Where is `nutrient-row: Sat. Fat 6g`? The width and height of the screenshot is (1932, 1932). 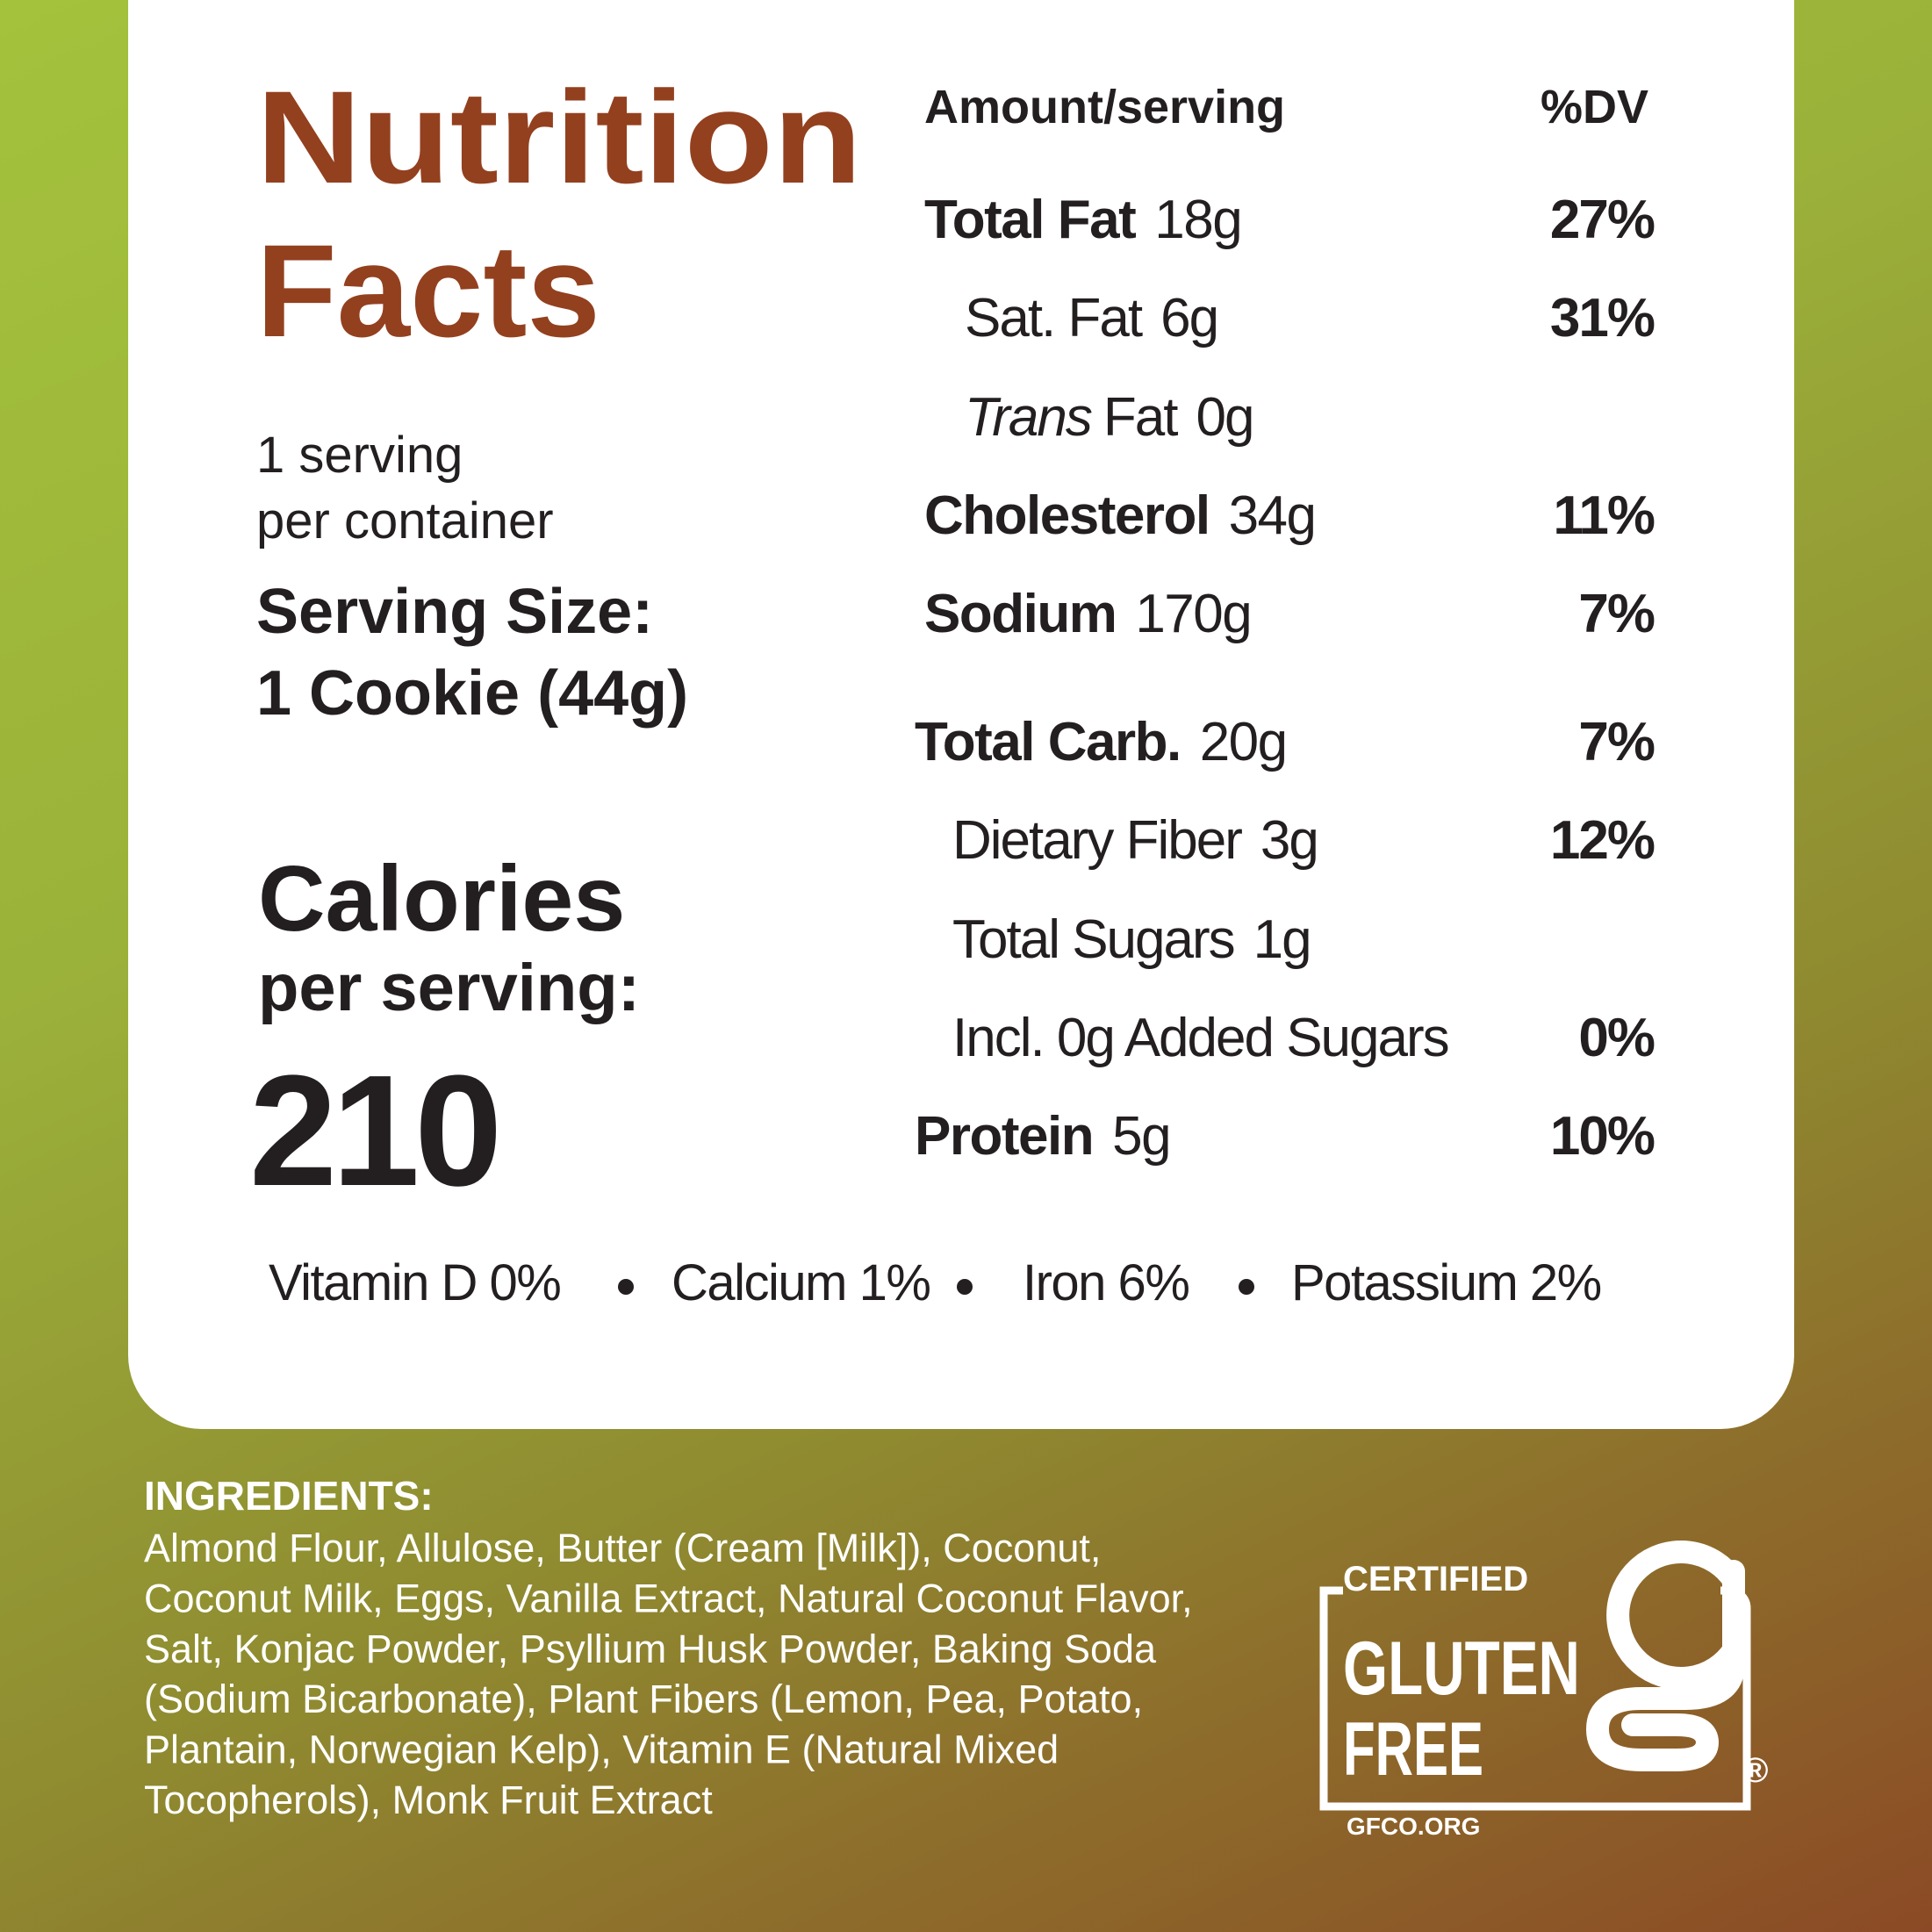 nutrient-row: Sat. Fat 6g is located at coordinates (1091, 318).